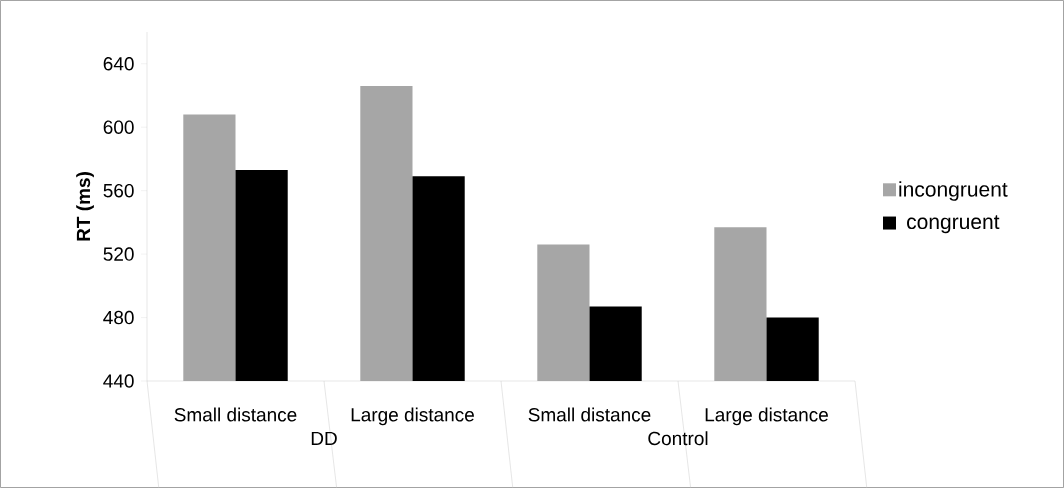  Describe the element at coordinates (953, 191) in the screenshot. I see `legend-label: incongruent` at that location.